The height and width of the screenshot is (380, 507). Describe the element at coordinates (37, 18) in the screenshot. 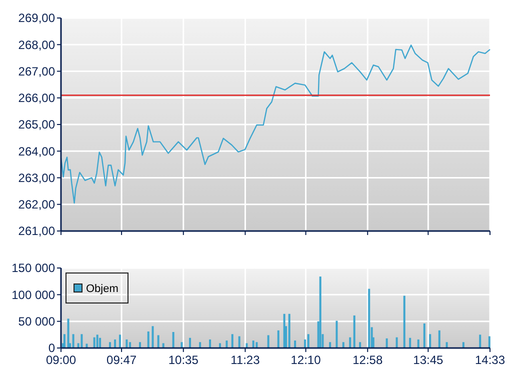

I see `y-tick-label: 269,00` at that location.